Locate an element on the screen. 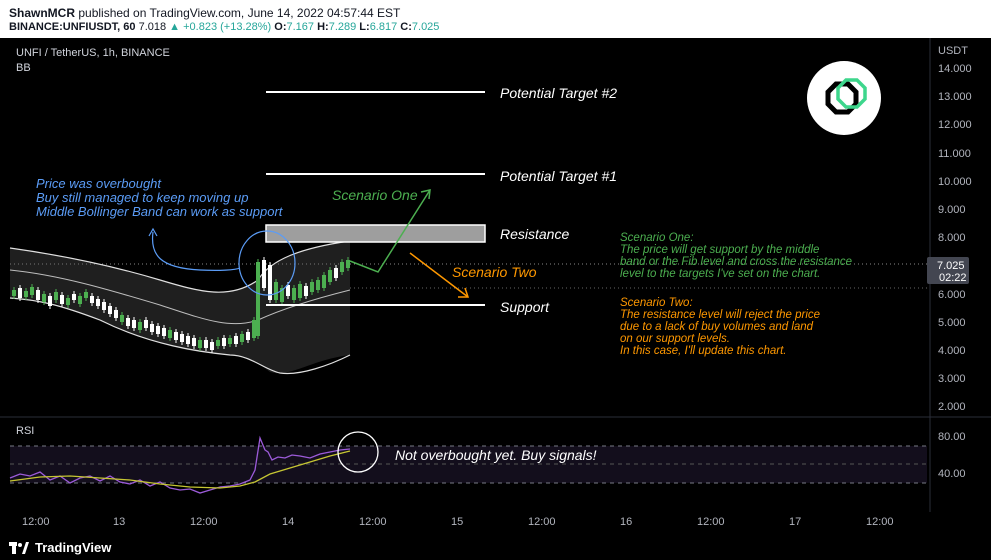 Image resolution: width=991 pixels, height=560 pixels. tradingview-brand: TradingView is located at coordinates (60, 547).